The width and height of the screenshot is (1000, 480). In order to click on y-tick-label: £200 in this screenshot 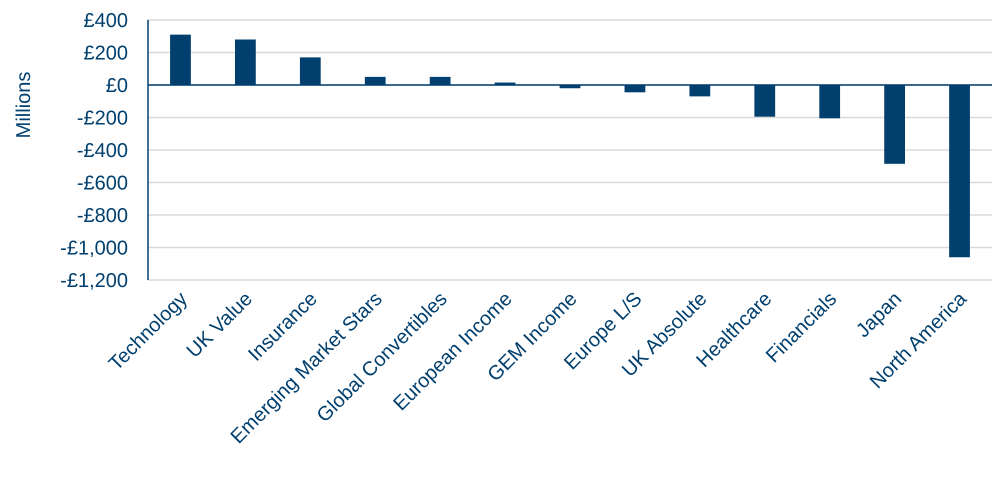, I will do `click(106, 53)`.